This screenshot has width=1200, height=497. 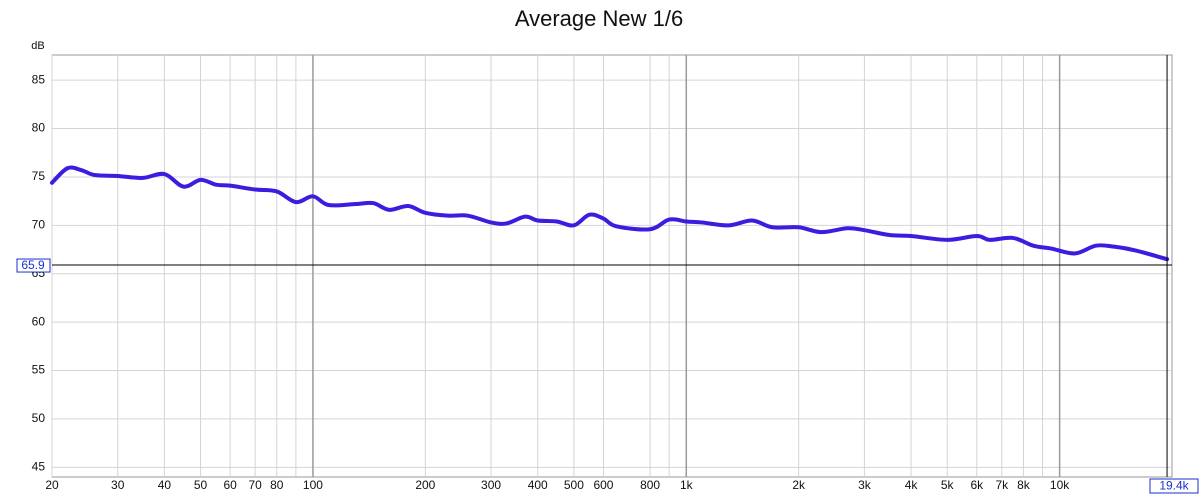 I want to click on y-axis-label: dB, so click(x=37, y=46).